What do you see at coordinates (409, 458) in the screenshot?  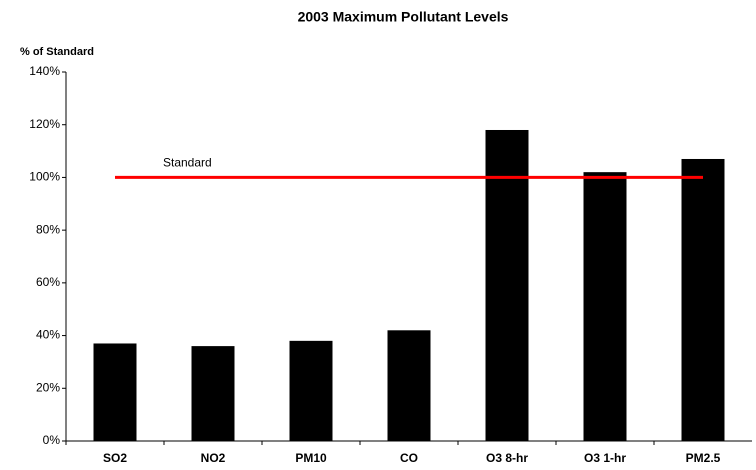 I see `x-tick-label: CO` at bounding box center [409, 458].